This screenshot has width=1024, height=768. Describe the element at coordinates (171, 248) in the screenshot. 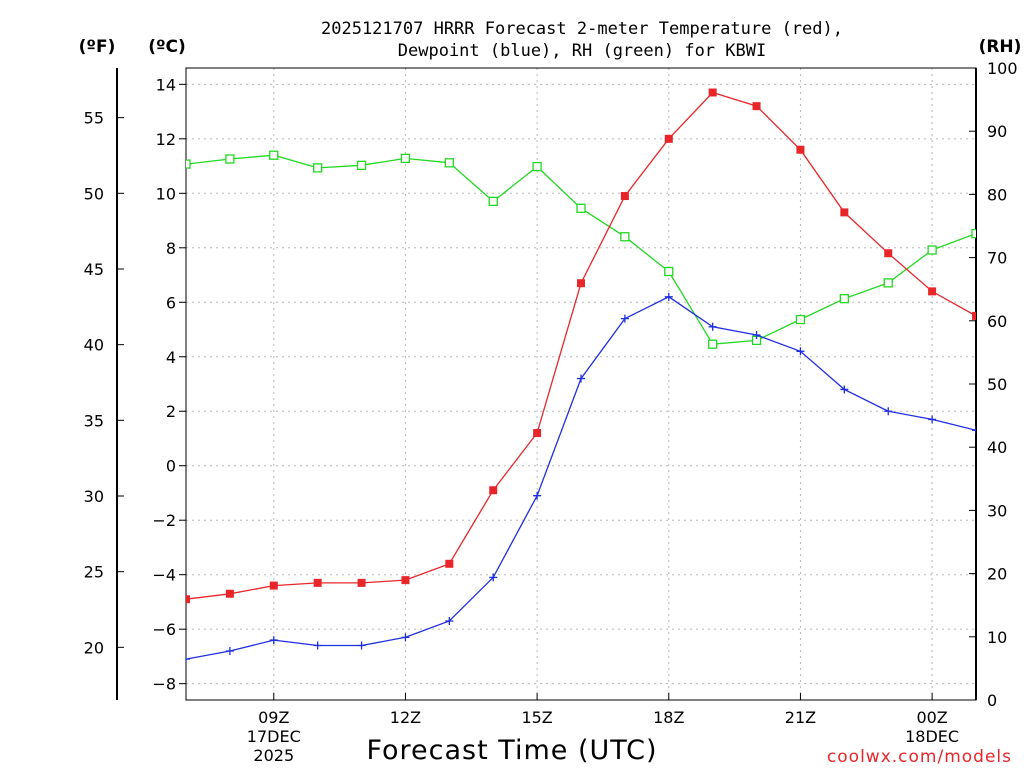

I see `celsius-tick-label: 8` at that location.